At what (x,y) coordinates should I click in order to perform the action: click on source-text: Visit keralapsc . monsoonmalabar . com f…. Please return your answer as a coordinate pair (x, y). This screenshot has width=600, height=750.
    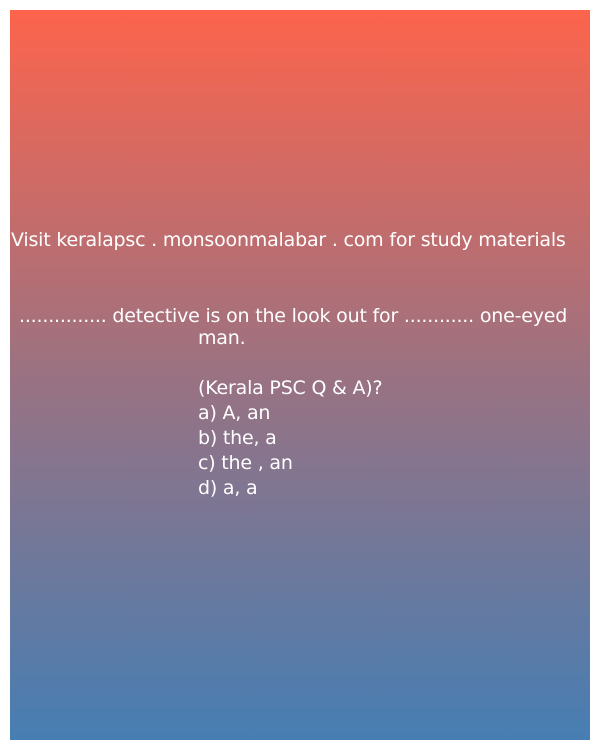
    Looking at the image, I should click on (288, 240).